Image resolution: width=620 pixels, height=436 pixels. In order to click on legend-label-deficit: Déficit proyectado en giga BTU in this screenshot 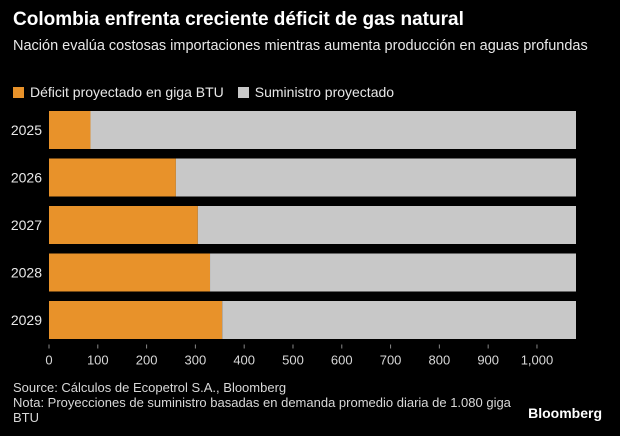, I will do `click(127, 92)`.